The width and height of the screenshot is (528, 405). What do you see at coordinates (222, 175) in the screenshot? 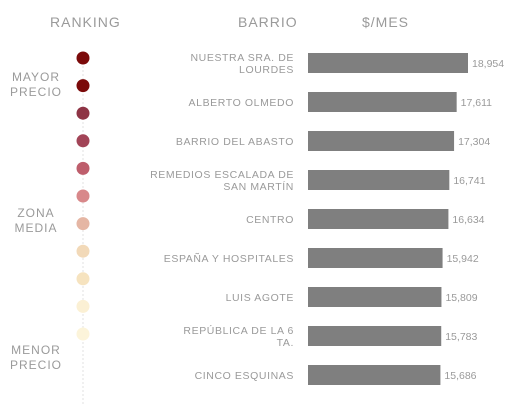
I see `category-label: REMEDIOS ESCALADA DE` at bounding box center [222, 175].